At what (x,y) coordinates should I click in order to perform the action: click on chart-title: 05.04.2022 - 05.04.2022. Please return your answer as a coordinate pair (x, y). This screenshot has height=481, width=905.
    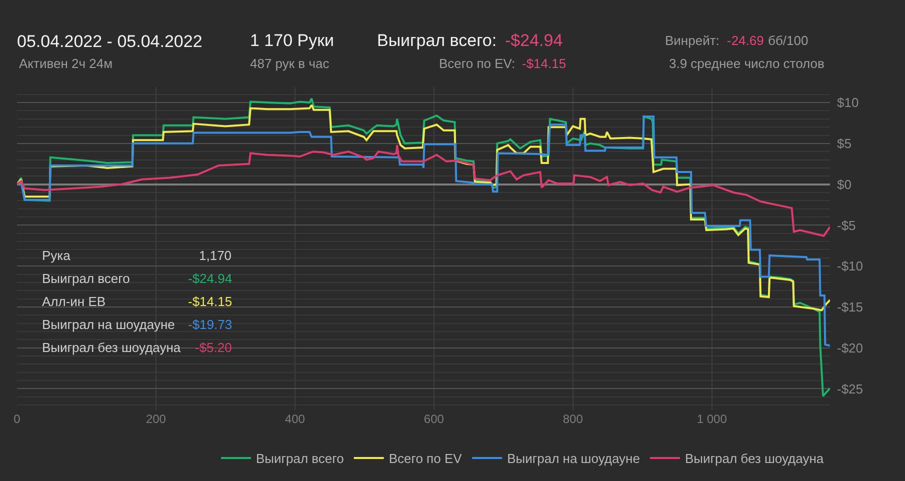
    Looking at the image, I should click on (109, 41).